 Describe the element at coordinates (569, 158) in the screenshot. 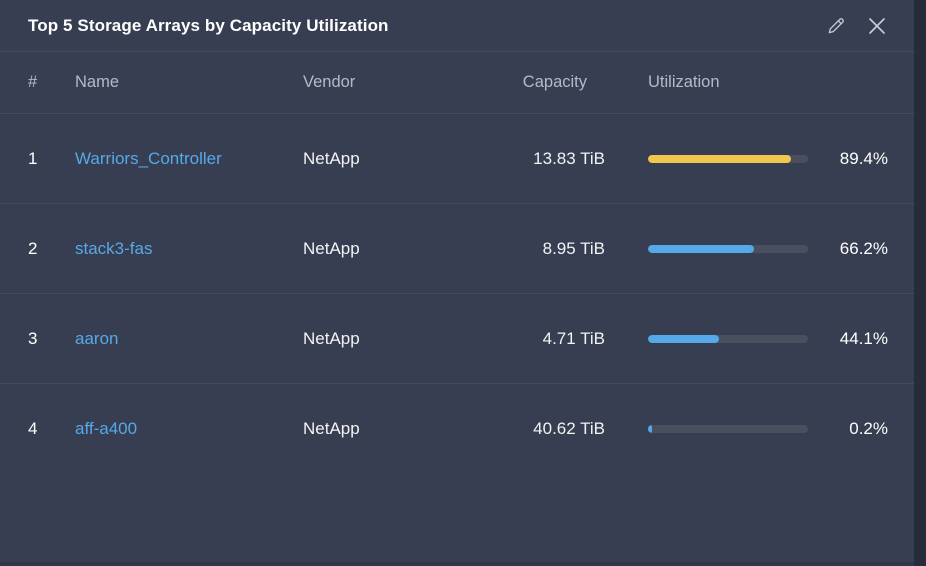

I see `capacity-value: 13.83 TiB` at that location.